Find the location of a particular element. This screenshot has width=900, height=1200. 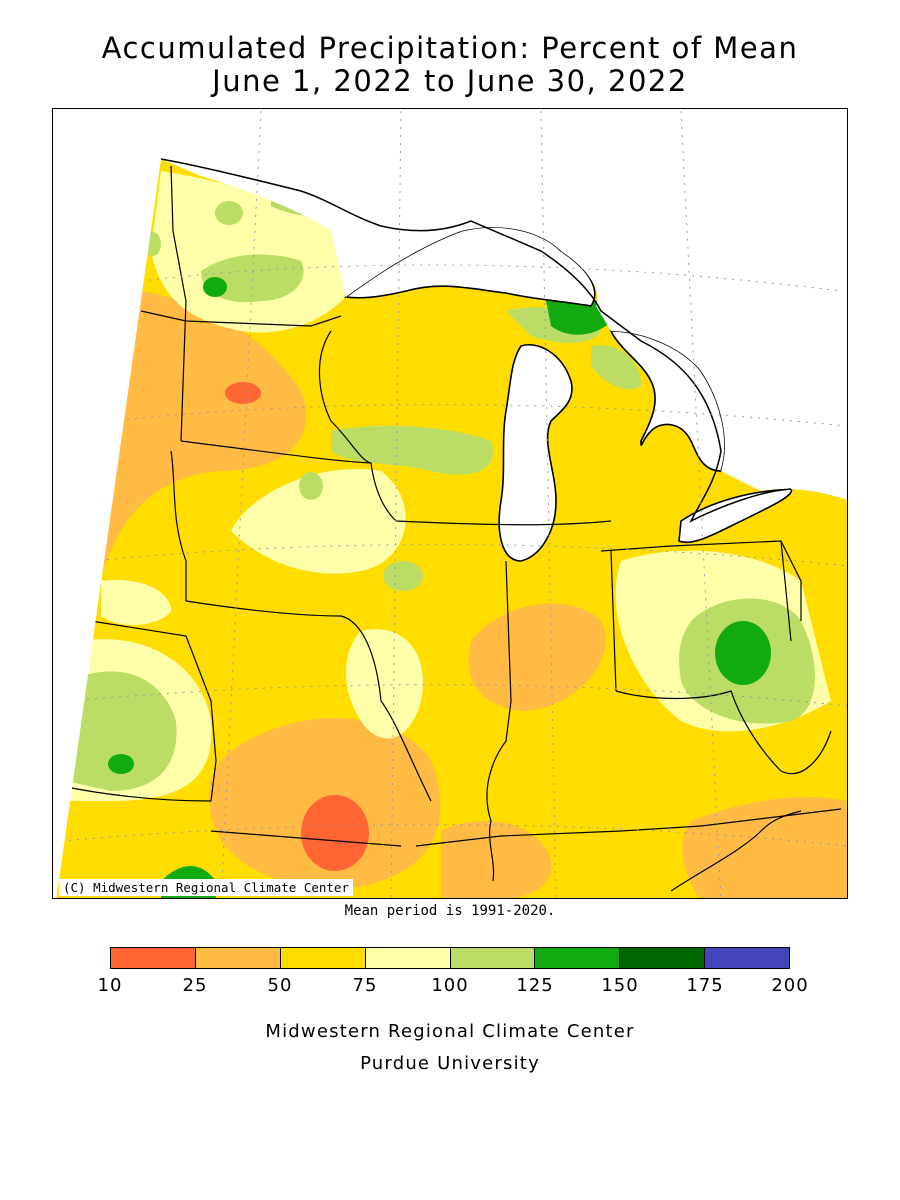

map-title-line2: June 1, 2022 to June 30, 2022 is located at coordinates (450, 81).